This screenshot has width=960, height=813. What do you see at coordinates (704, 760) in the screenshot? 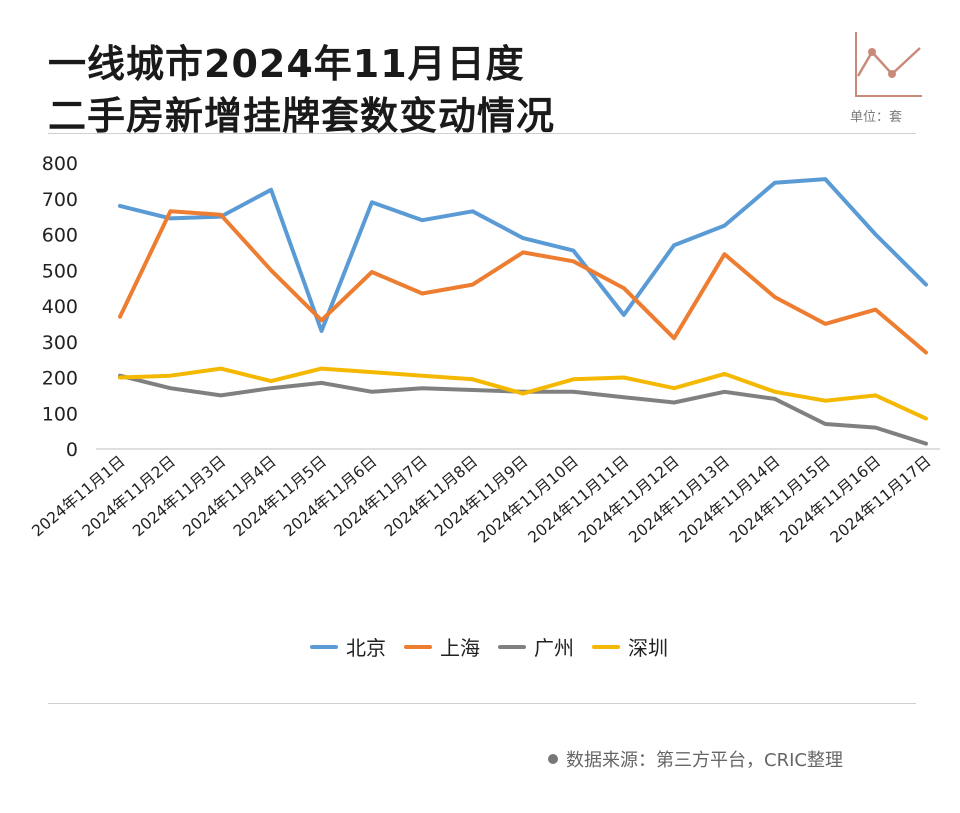
I see `source-text: 数据来源：第三方平台，CRIC整理` at bounding box center [704, 760].